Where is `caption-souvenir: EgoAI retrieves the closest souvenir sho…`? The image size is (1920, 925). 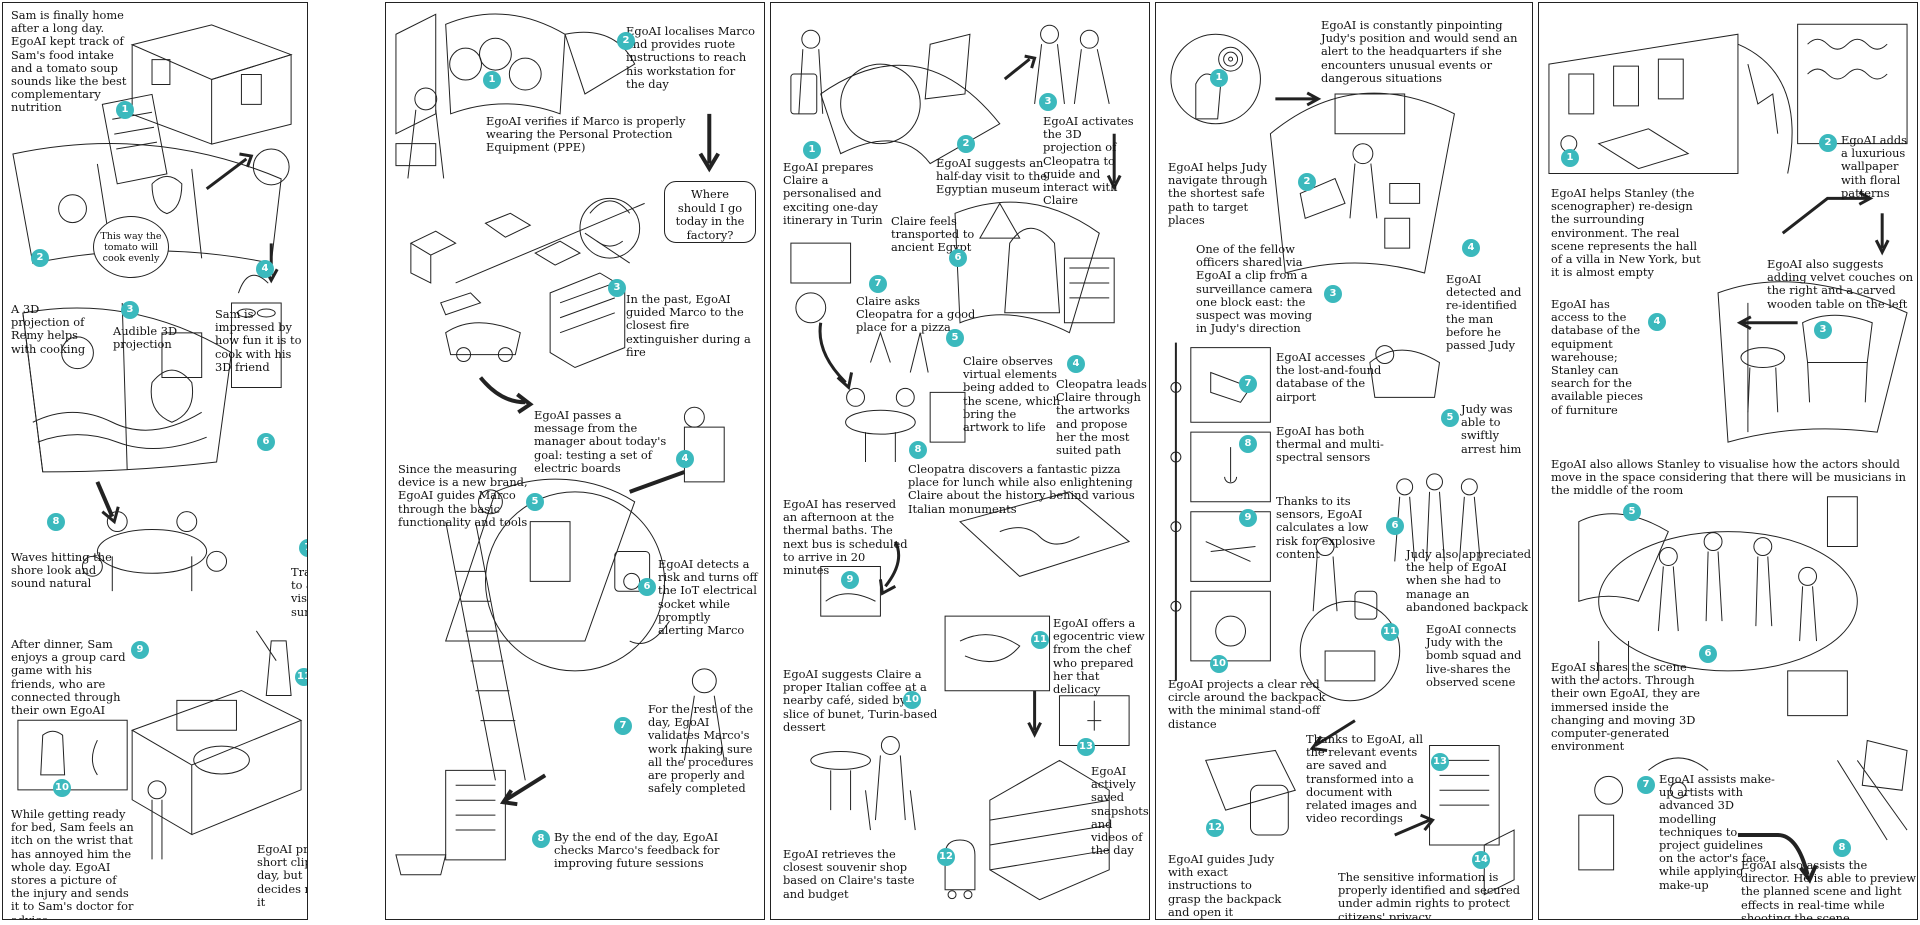
caption-souvenir: EgoAI retrieves the closest souvenir sho… is located at coordinates (849, 874).